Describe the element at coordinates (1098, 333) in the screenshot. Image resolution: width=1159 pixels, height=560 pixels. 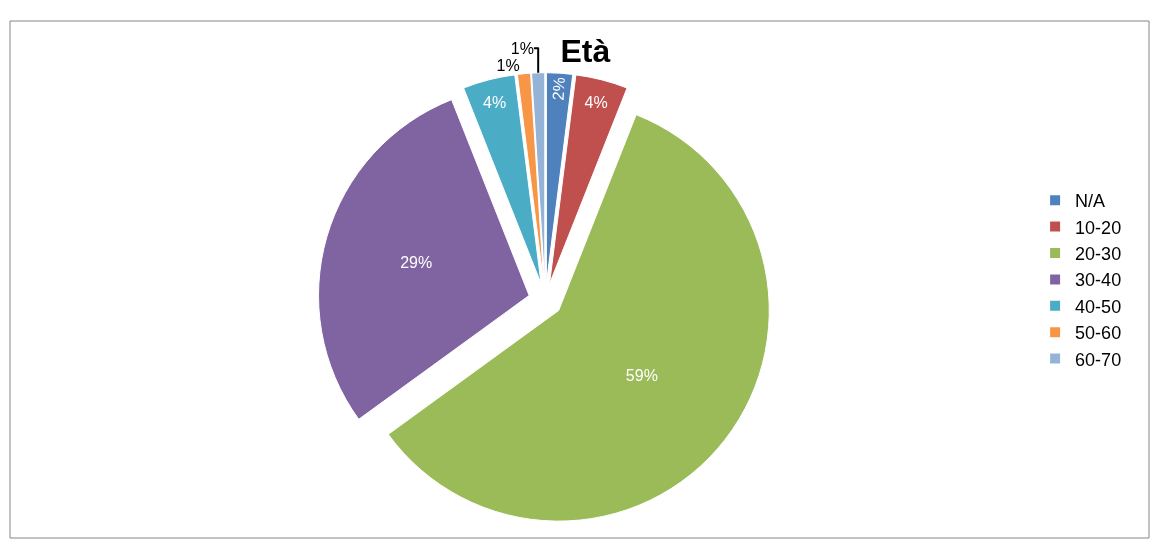
I see `legend-label: 50-60` at that location.